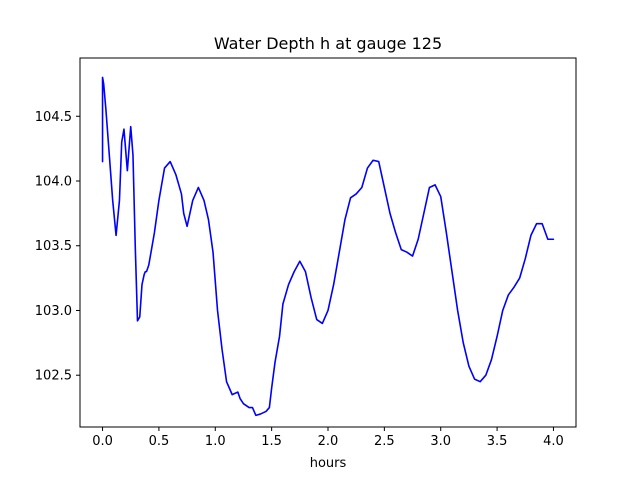 The height and width of the screenshot is (480, 640). What do you see at coordinates (53, 376) in the screenshot?
I see `y-tick-label: 102.5` at bounding box center [53, 376].